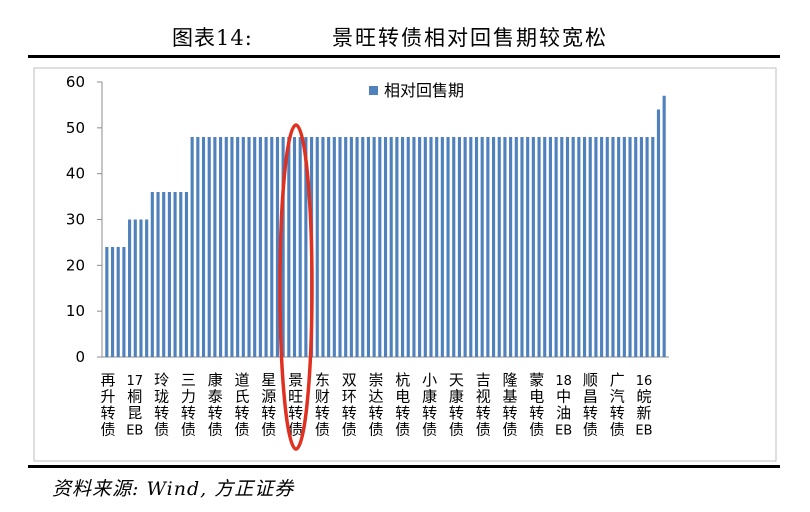 The height and width of the screenshot is (512, 810). I want to click on x-tick-label: 杭电转债, so click(402, 405).